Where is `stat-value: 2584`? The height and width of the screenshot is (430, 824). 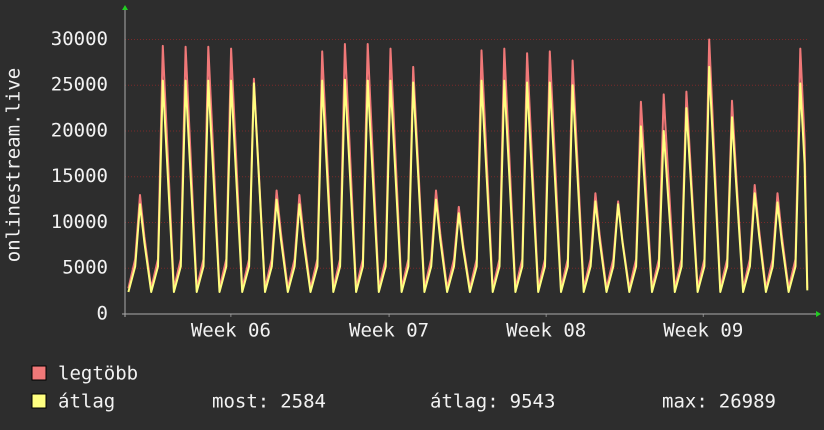
stat-value: 2584 is located at coordinates (303, 402).